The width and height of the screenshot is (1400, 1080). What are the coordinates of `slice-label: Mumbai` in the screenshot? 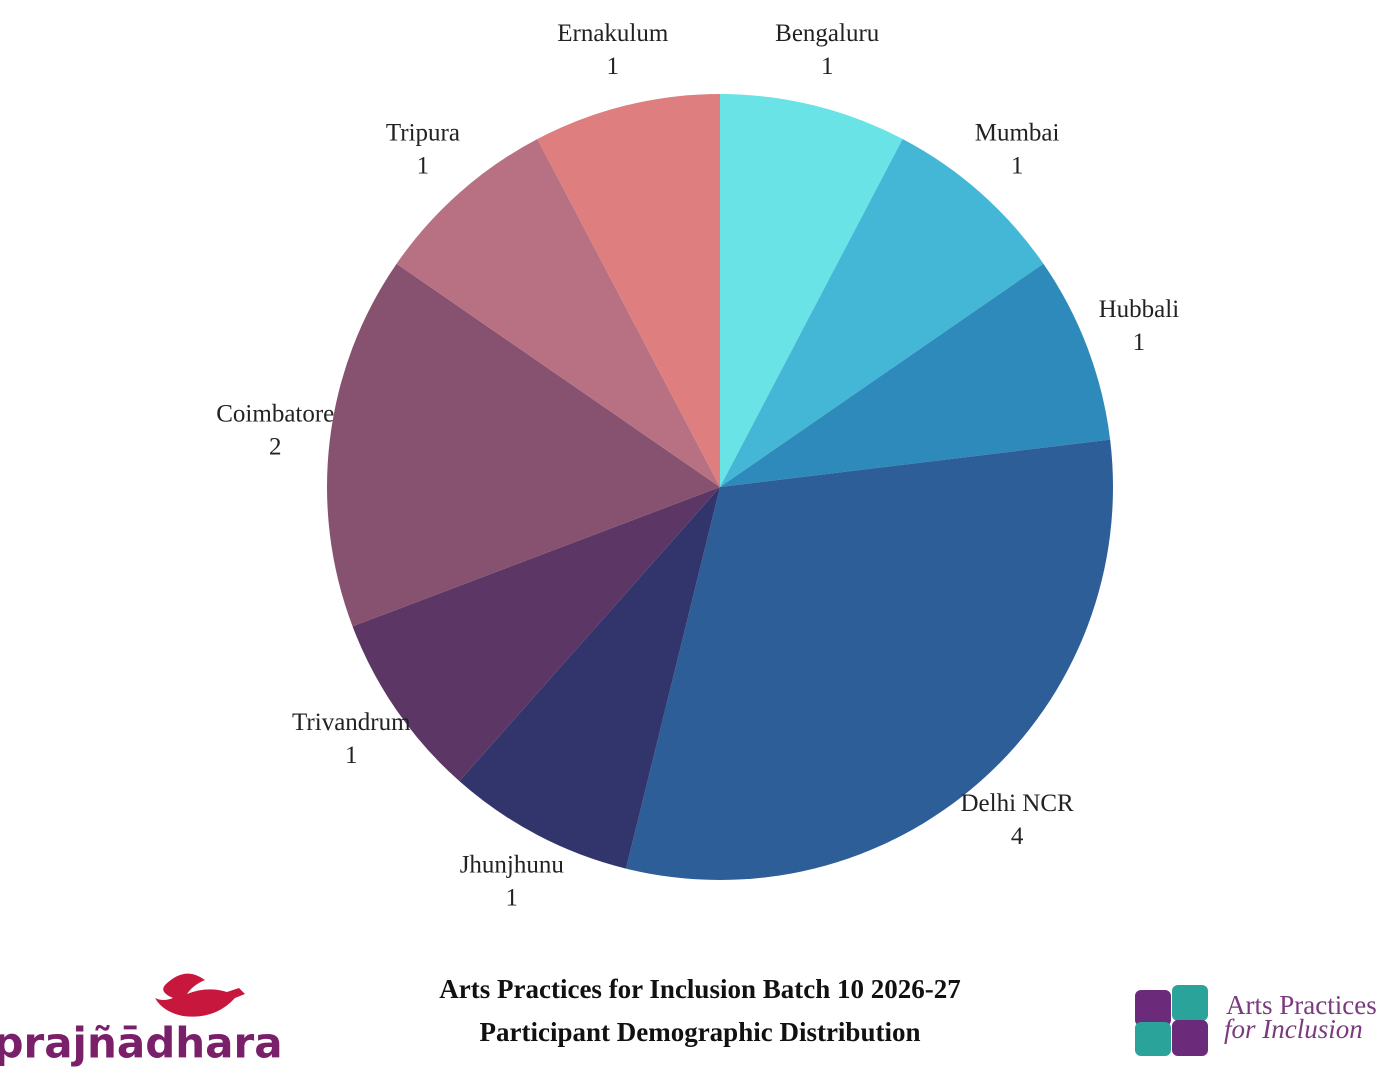 It's located at (1017, 132).